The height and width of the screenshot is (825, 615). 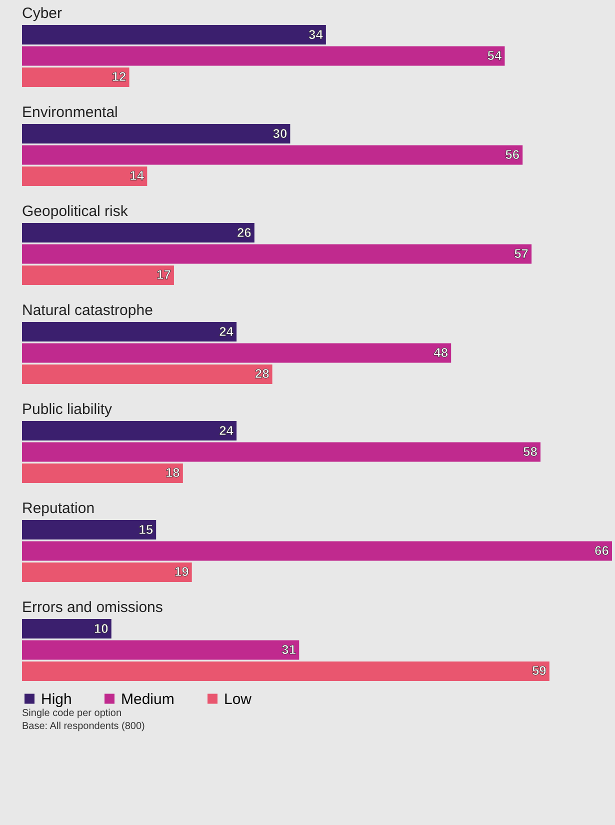 I want to click on data-label: 48, so click(x=441, y=352).